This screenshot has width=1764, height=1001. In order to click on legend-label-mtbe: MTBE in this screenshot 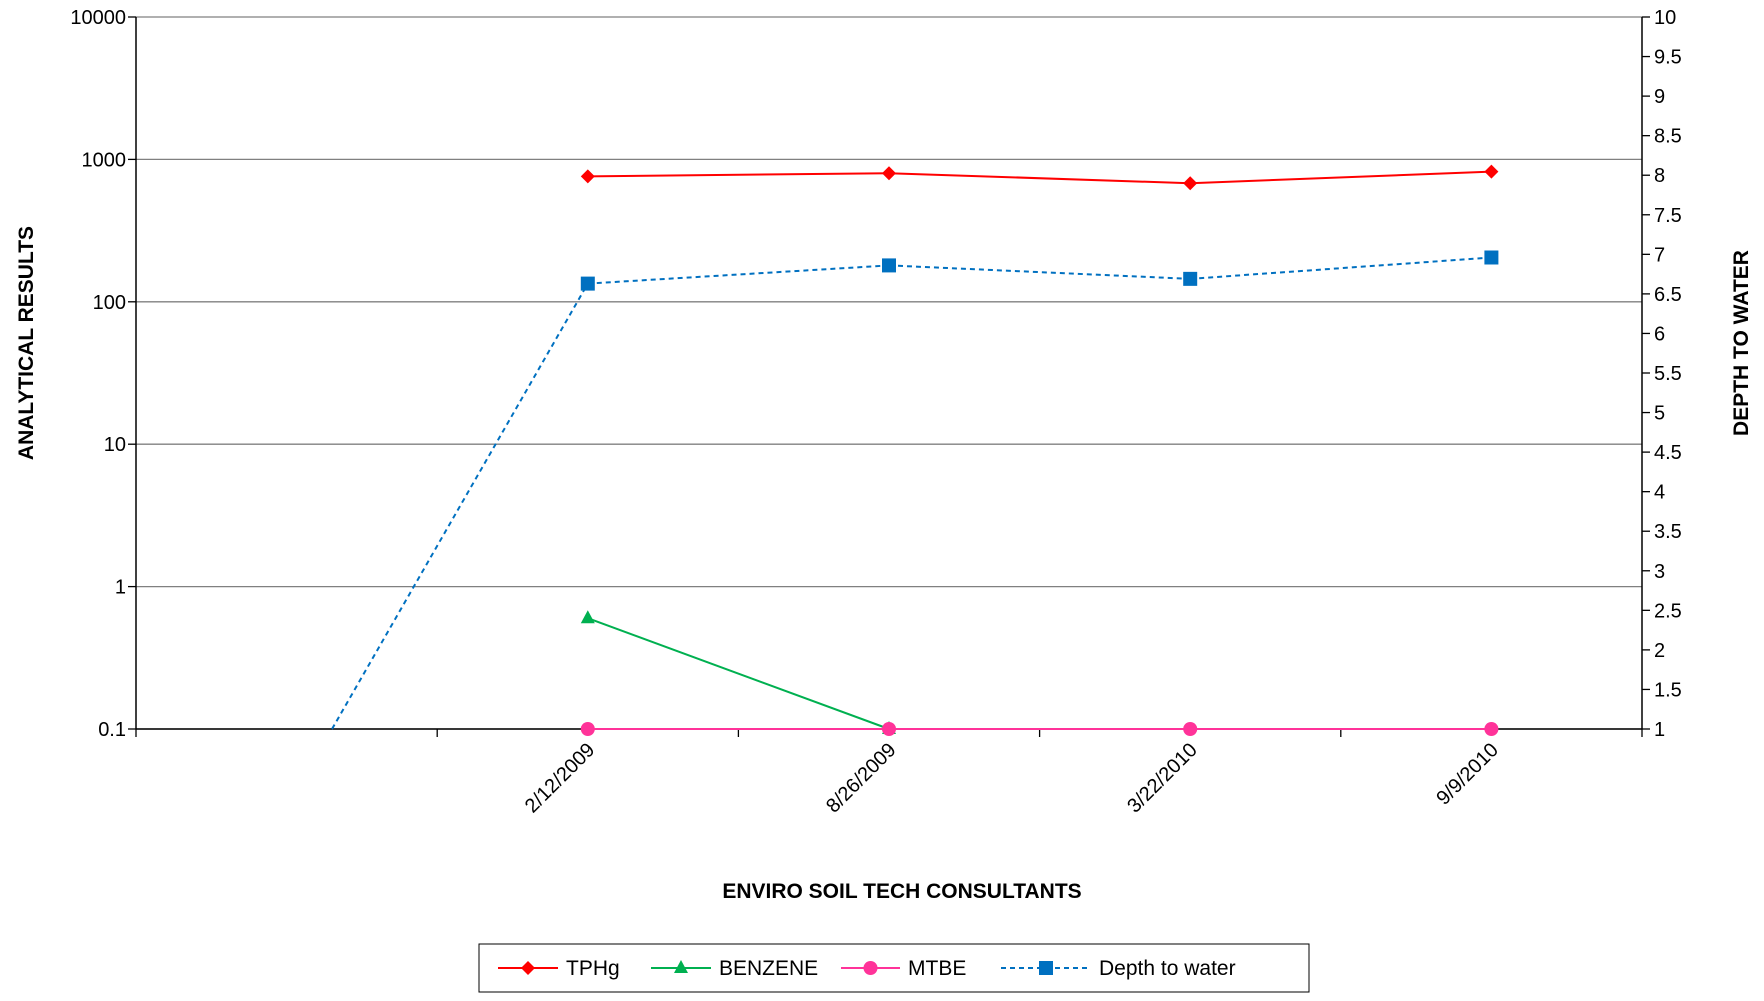, I will do `click(937, 968)`.